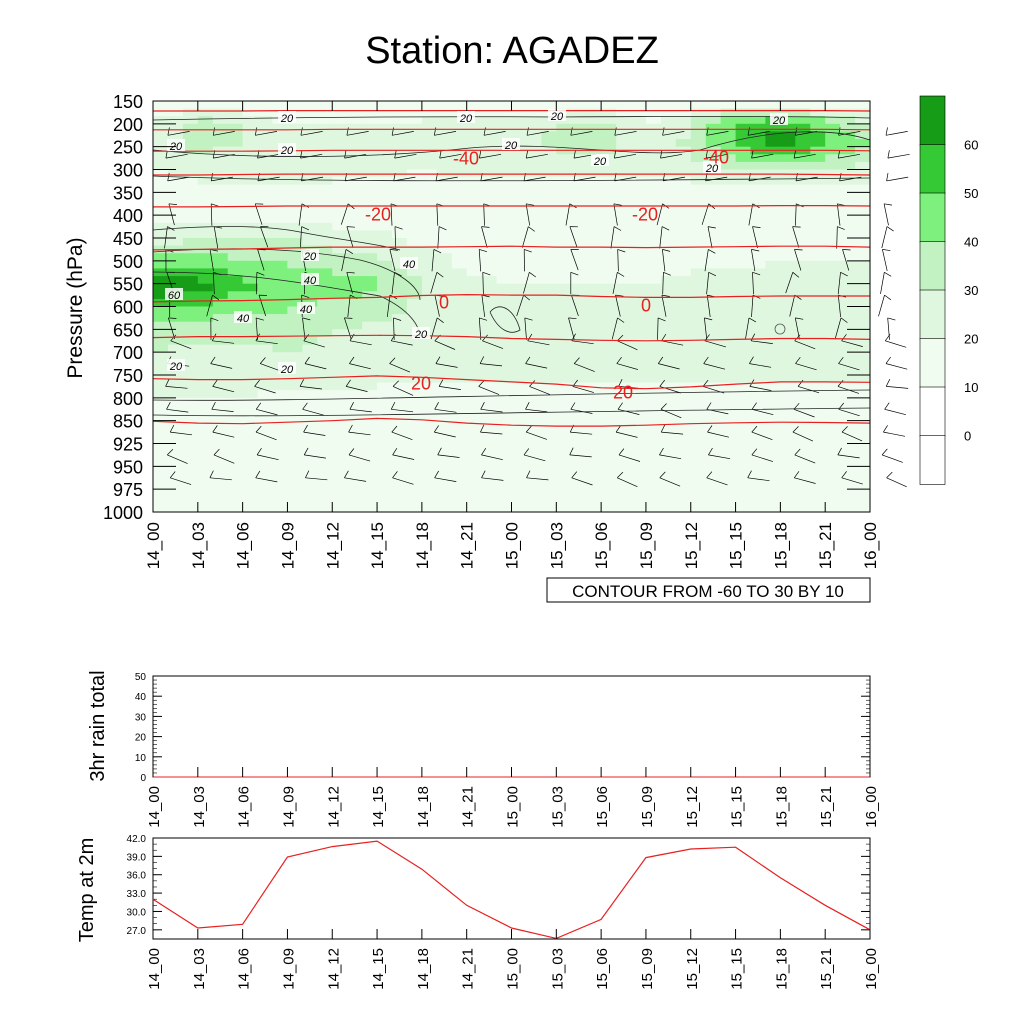 The width and height of the screenshot is (1024, 1024). I want to click on temperature-frame, so click(511, 888).